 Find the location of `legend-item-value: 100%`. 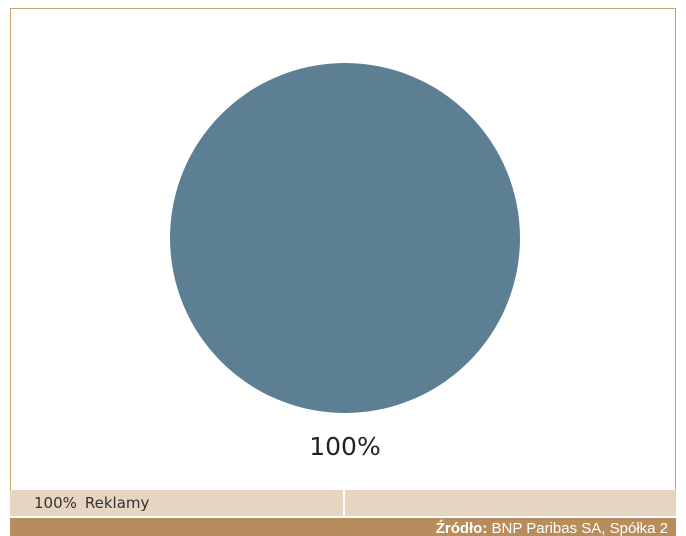

legend-item-value: 100% is located at coordinates (55, 503).